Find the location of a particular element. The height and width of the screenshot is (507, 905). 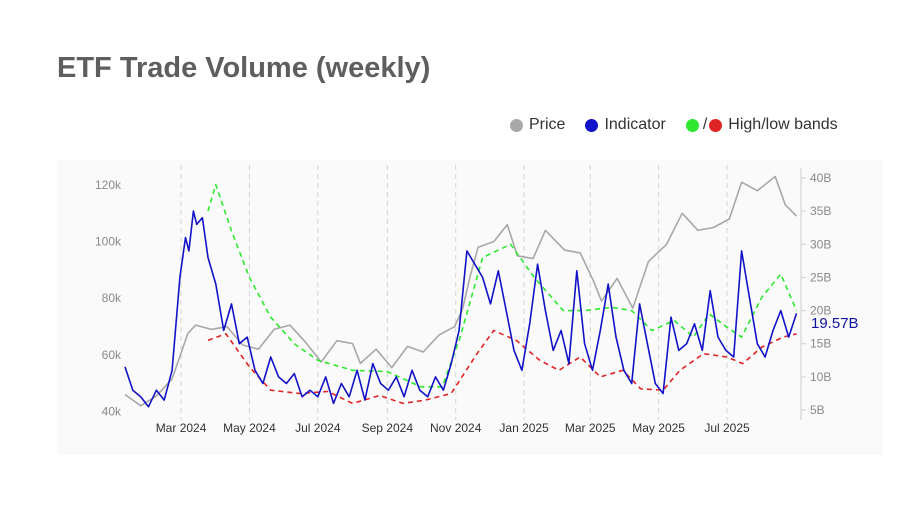

y-left-tick-label: 60k is located at coordinates (112, 355).